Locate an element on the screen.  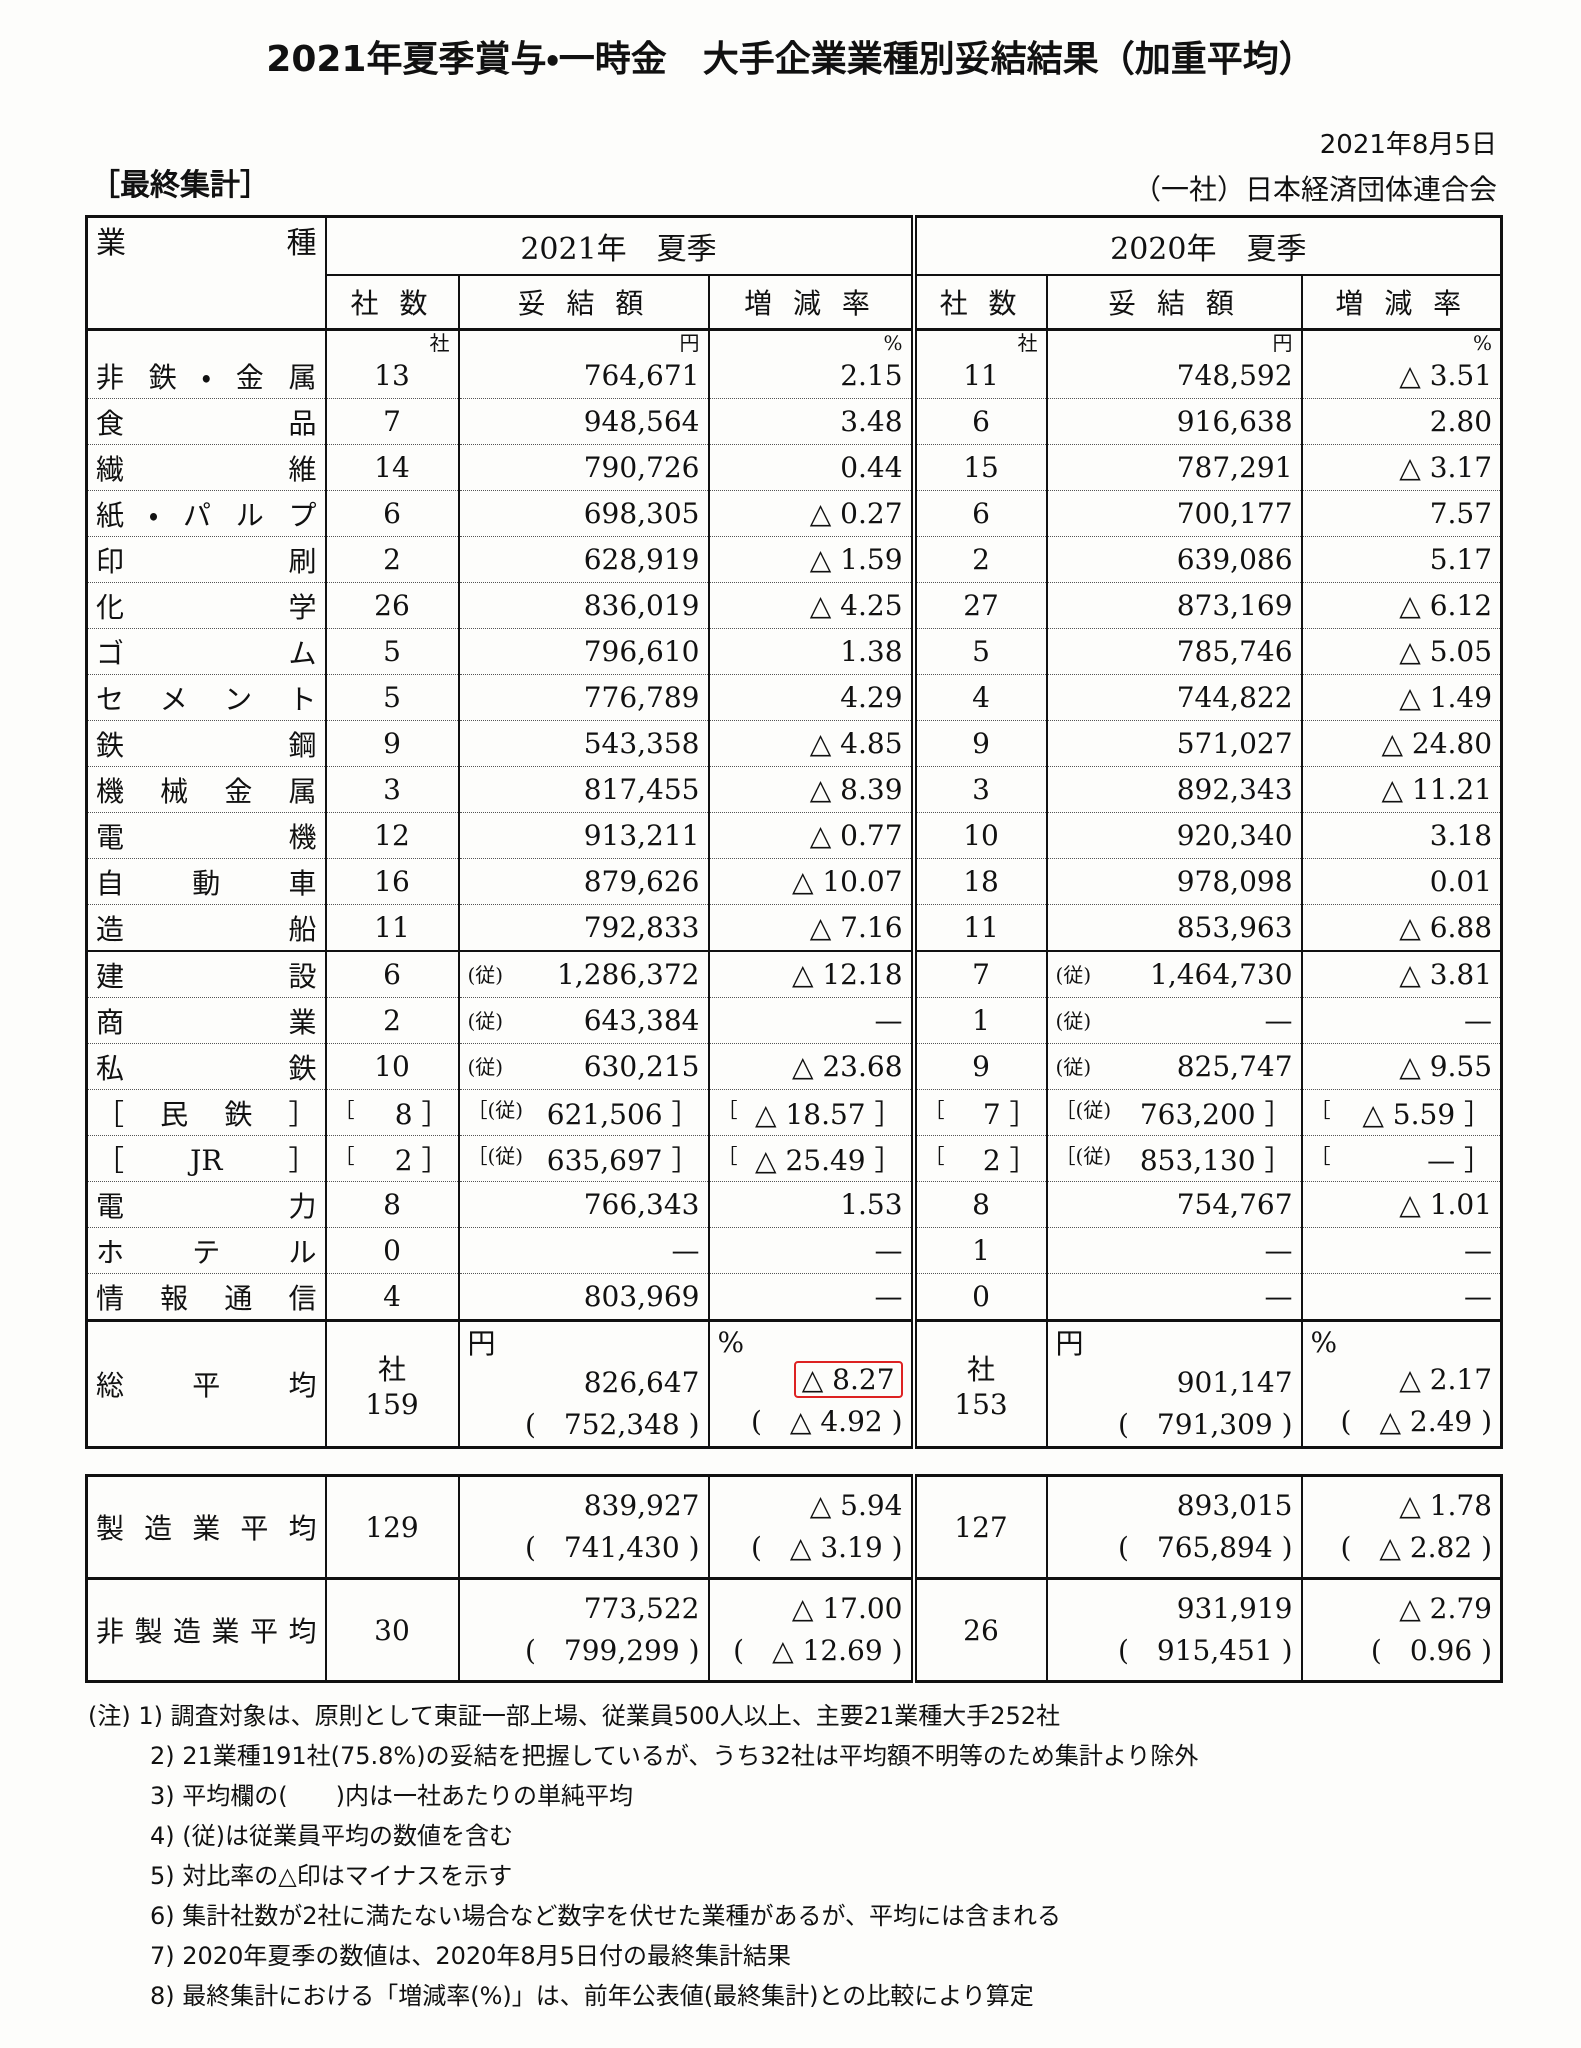
unit: 社 is located at coordinates (391, 1369).